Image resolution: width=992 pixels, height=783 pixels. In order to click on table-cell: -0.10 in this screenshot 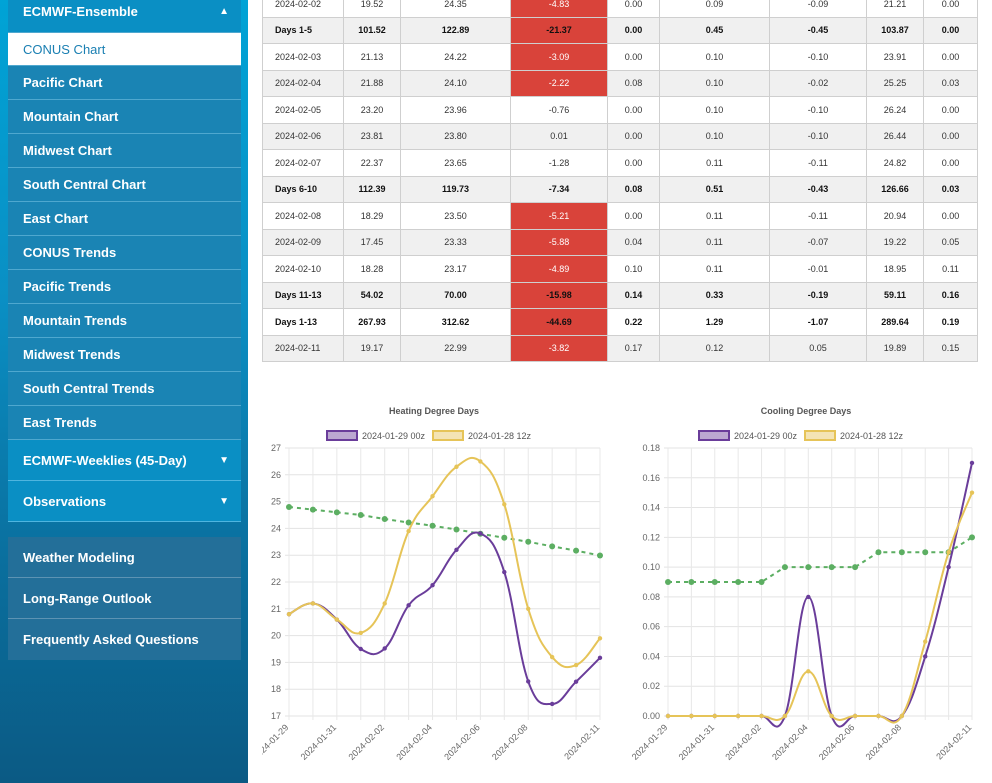, I will do `click(818, 110)`.